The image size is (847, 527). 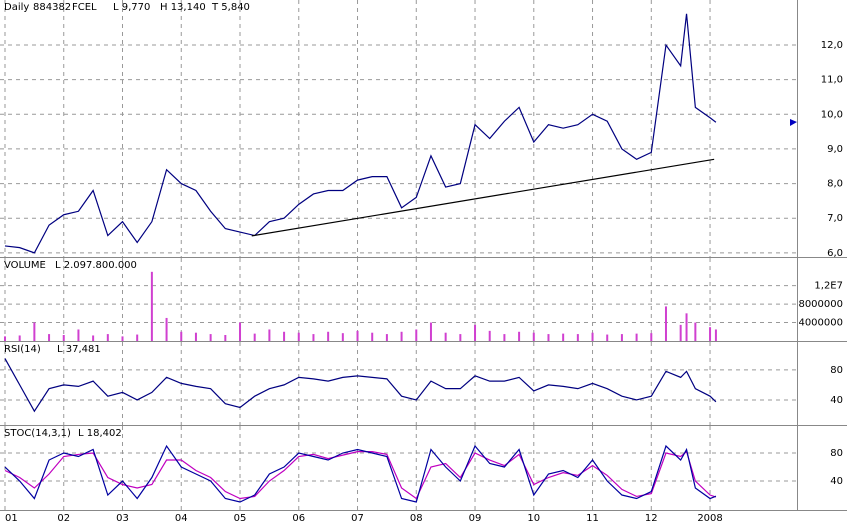 I want to click on y-tick-label: 8,0, so click(x=835, y=184).